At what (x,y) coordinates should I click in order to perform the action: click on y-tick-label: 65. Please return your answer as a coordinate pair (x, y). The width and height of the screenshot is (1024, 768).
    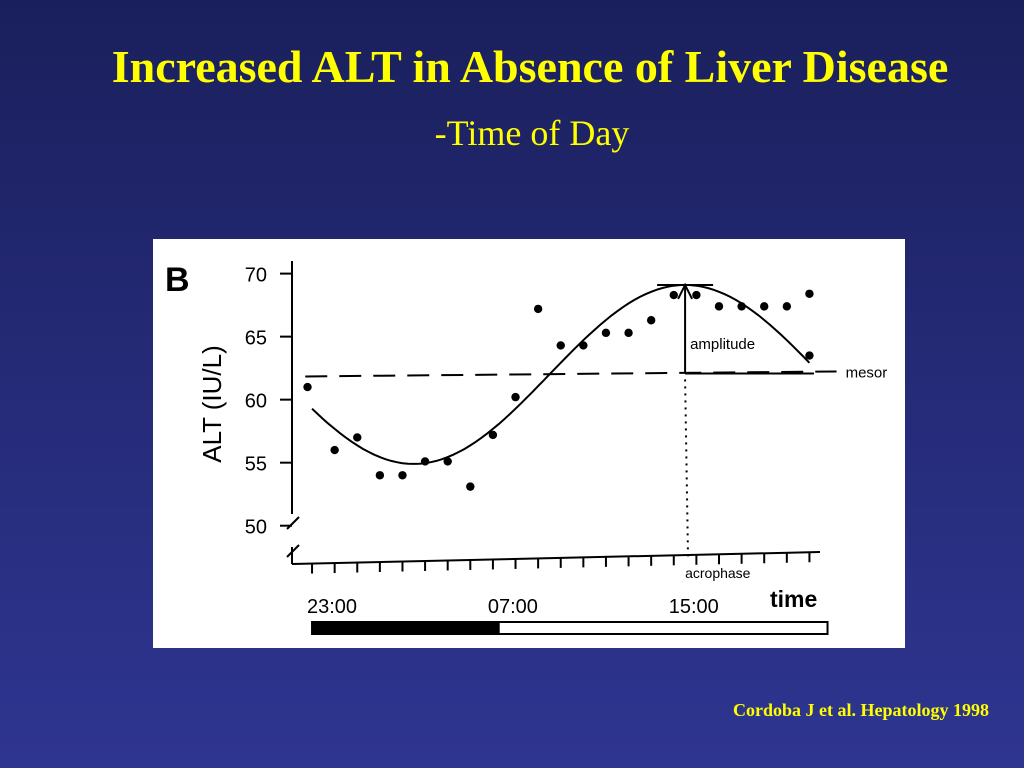
    Looking at the image, I should click on (256, 339).